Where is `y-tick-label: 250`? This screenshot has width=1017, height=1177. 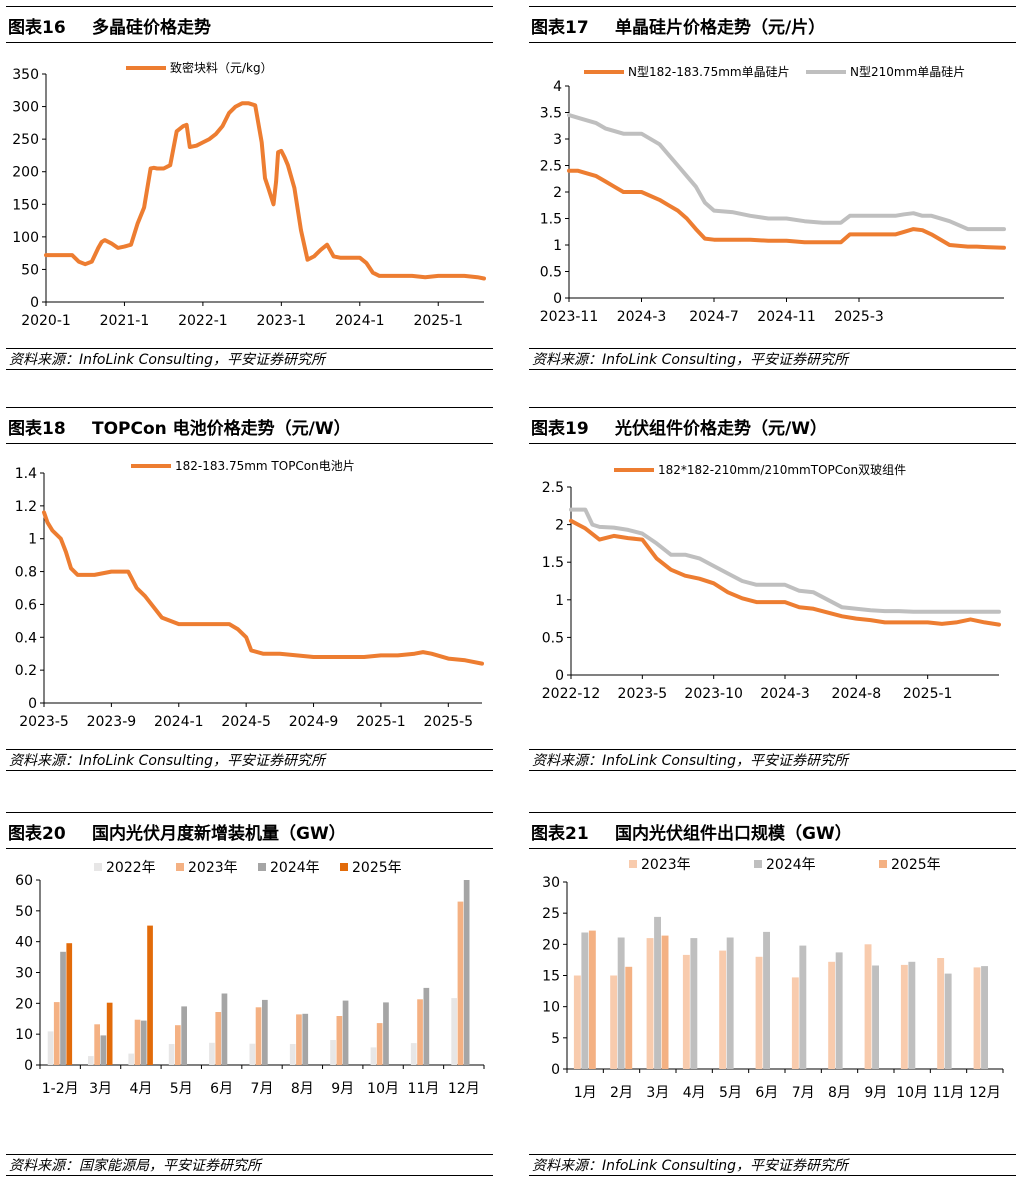
y-tick-label: 250 is located at coordinates (25, 140).